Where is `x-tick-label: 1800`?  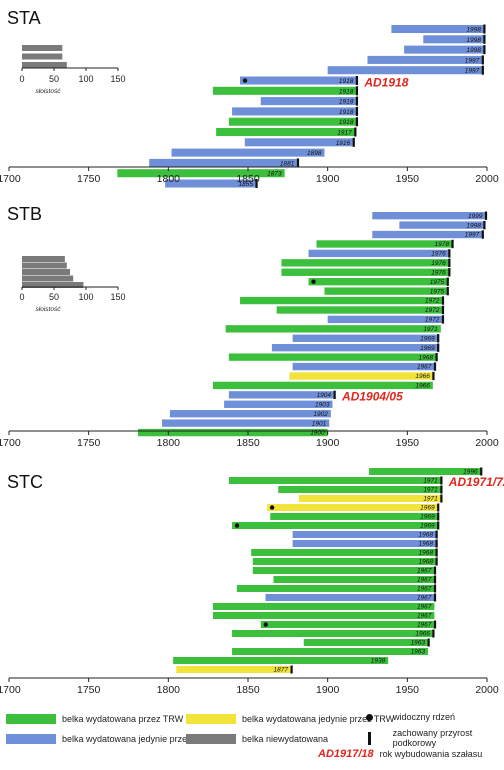 x-tick-label: 1800 is located at coordinates (169, 443).